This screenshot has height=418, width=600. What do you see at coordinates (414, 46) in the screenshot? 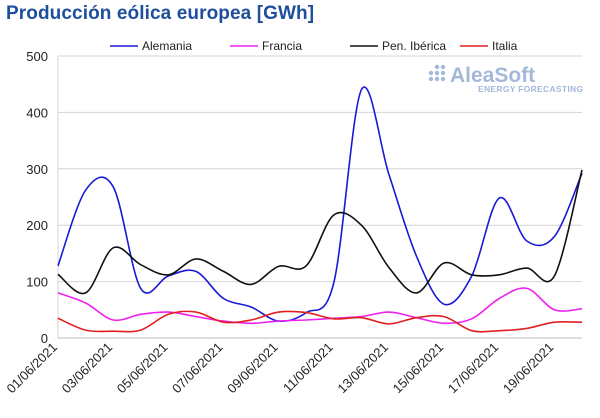
I see `legend-label-pen-iberica: Pen. Ibérica` at bounding box center [414, 46].